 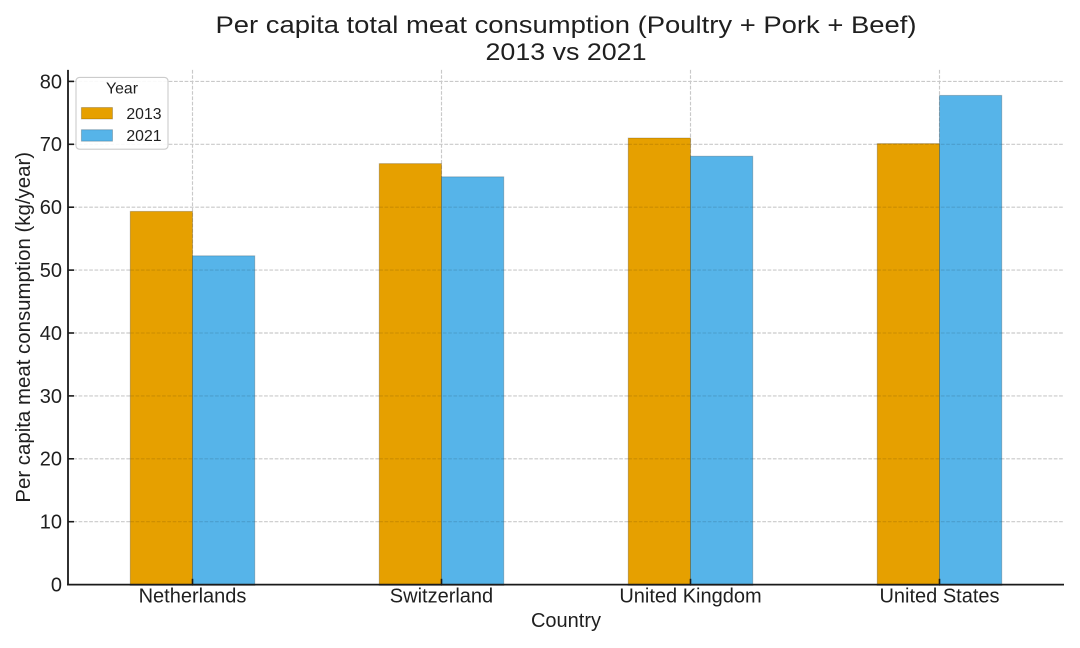 I want to click on svg-text: Netherlands, so click(x=193, y=597).